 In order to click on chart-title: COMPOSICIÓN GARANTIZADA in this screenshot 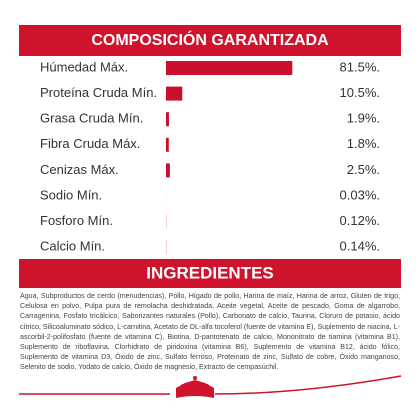, I will do `click(210, 39)`.